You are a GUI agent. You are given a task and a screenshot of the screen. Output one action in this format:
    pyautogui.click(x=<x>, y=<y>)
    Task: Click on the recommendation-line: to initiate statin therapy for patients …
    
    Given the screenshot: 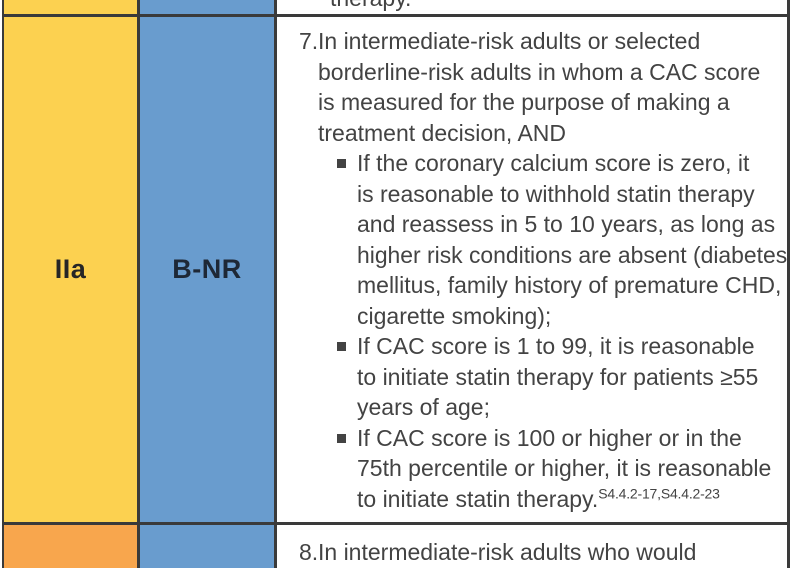 What is the action you would take?
    pyautogui.click(x=558, y=376)
    